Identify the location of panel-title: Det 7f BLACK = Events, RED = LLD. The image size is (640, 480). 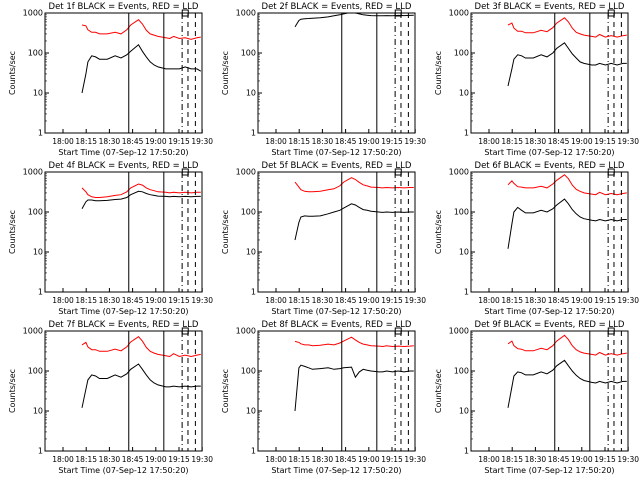
(124, 325).